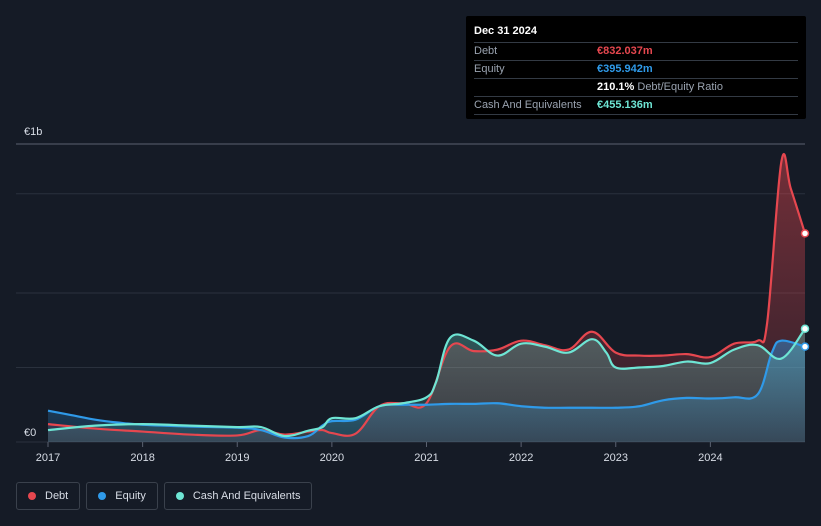 The width and height of the screenshot is (821, 526). I want to click on tooltip-row-cash: Cash And Equivalents €455.136m, so click(636, 106).